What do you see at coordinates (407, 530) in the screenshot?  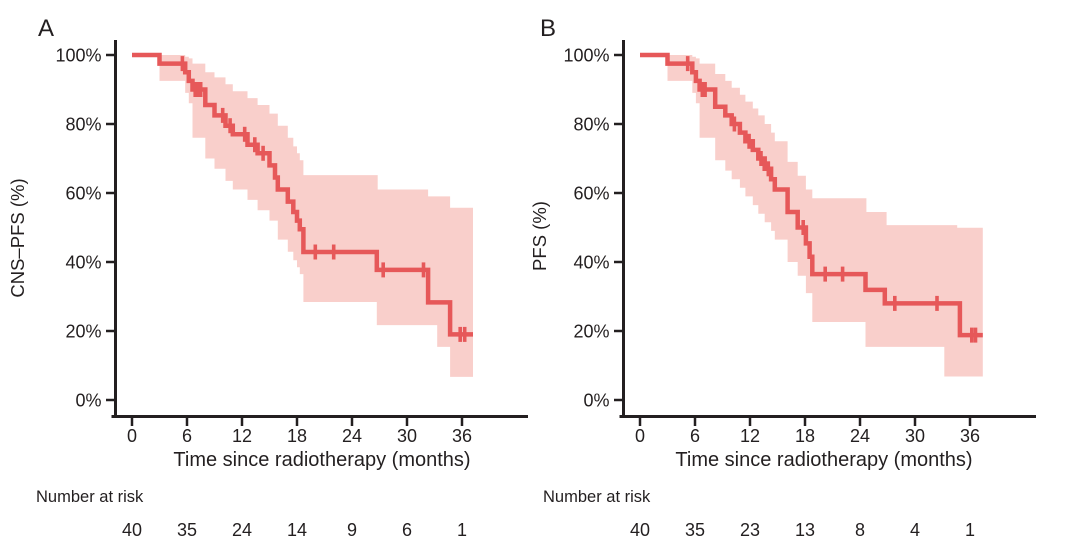 I see `number-at-risk-value: 6` at bounding box center [407, 530].